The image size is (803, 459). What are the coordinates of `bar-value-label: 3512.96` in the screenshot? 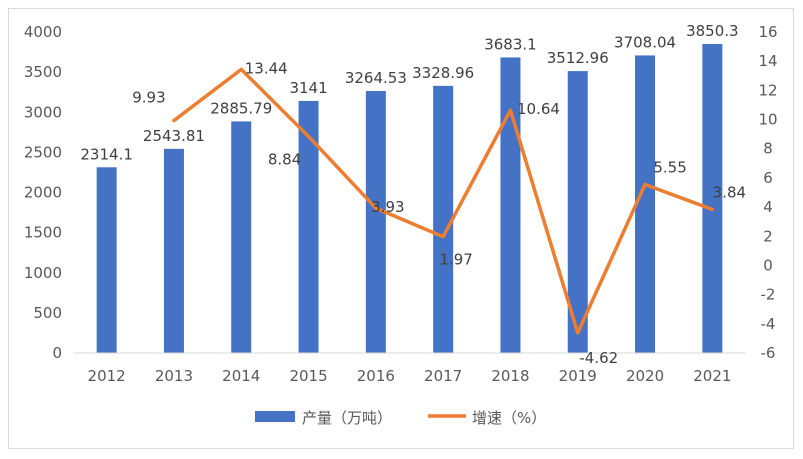 It's located at (578, 58).